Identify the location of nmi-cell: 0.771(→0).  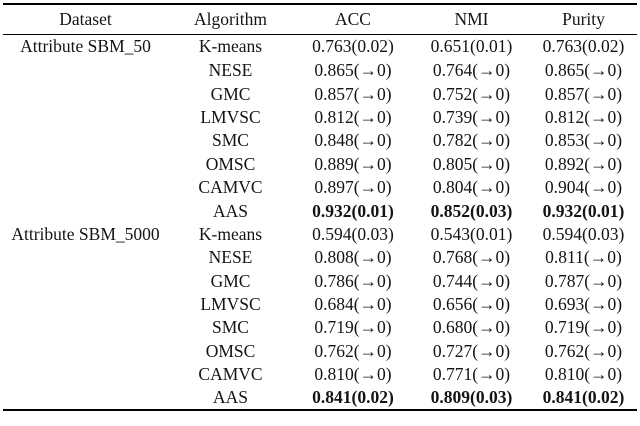
(471, 374).